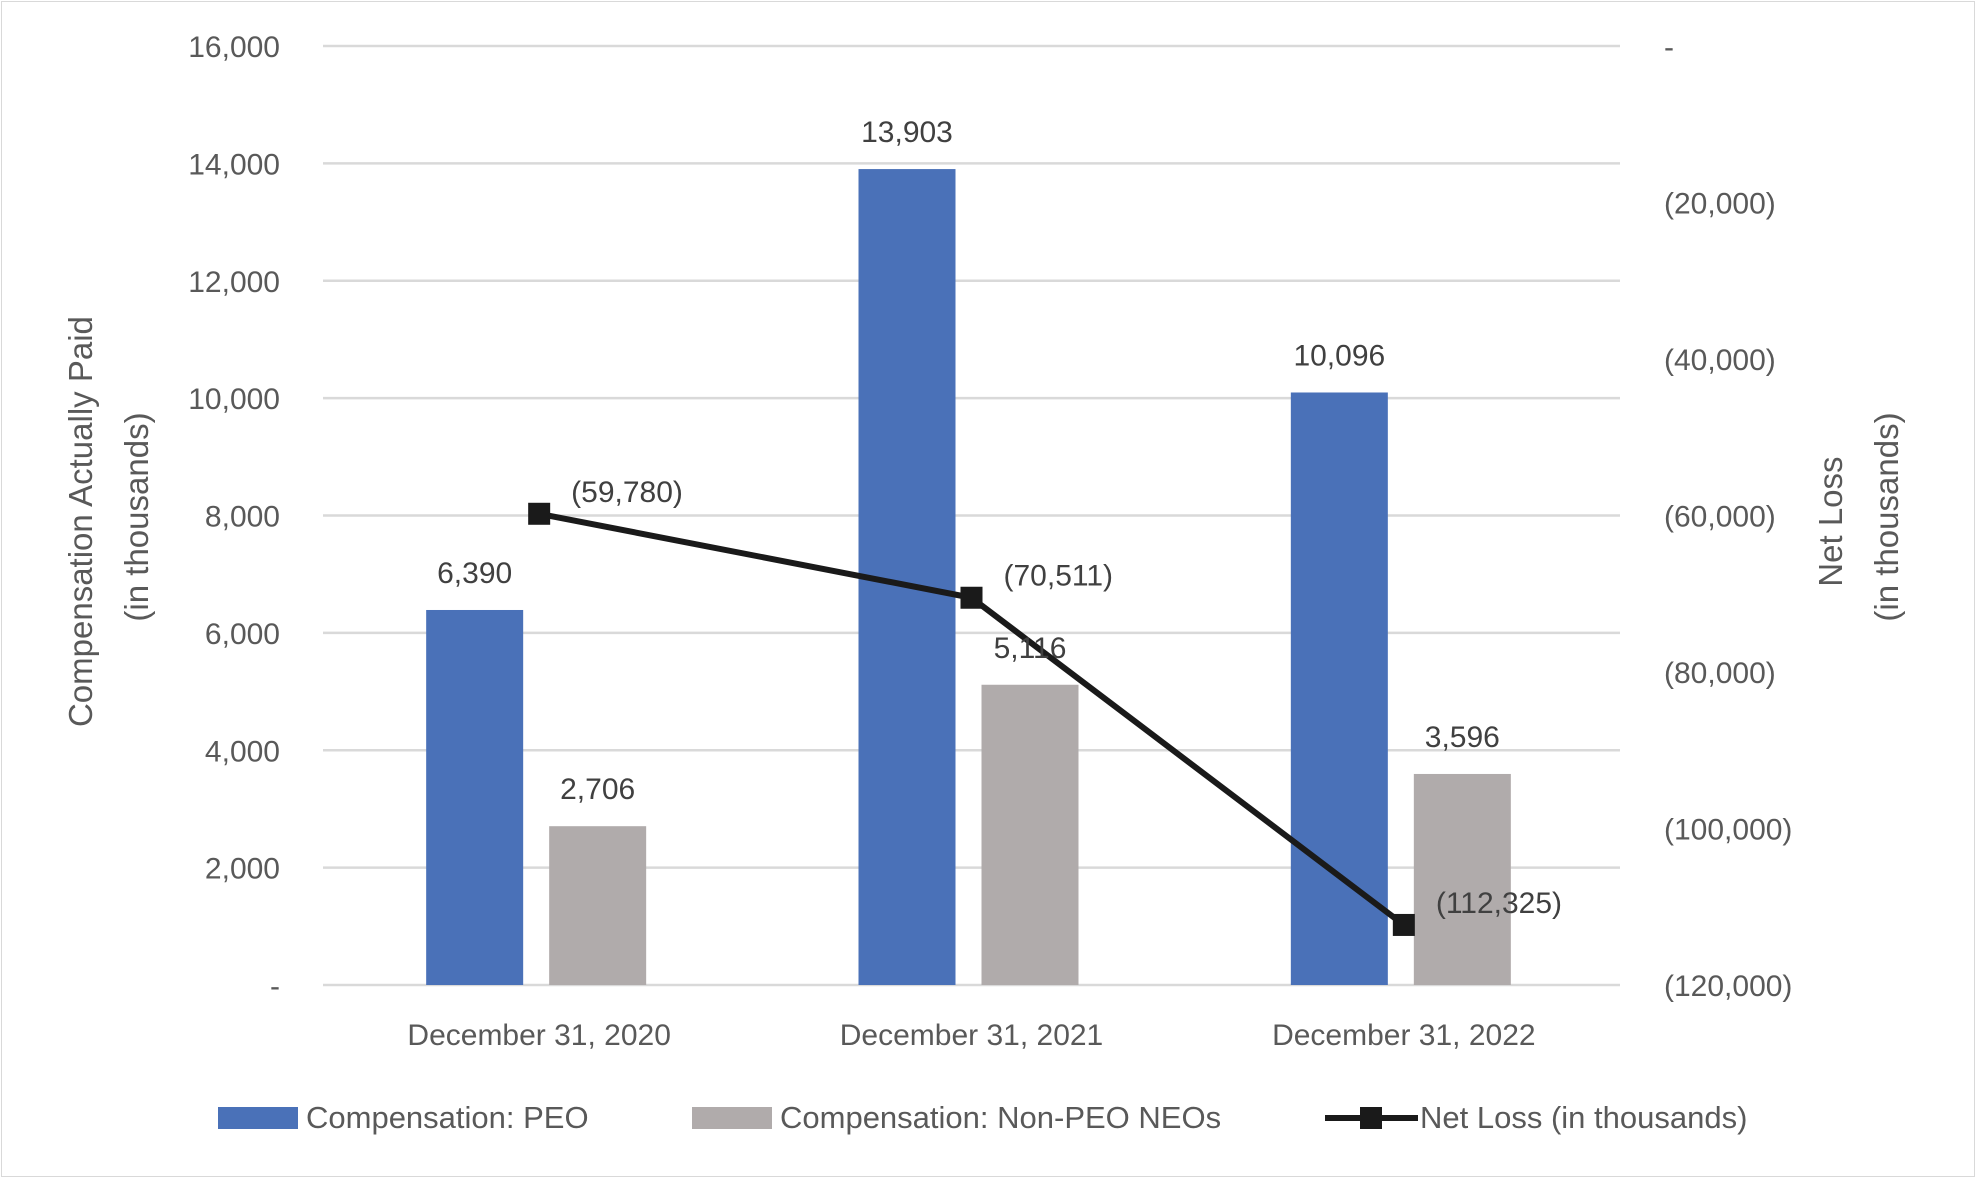 The image size is (1978, 1180). I want to click on left-tick-label: 4,000, so click(242, 751).